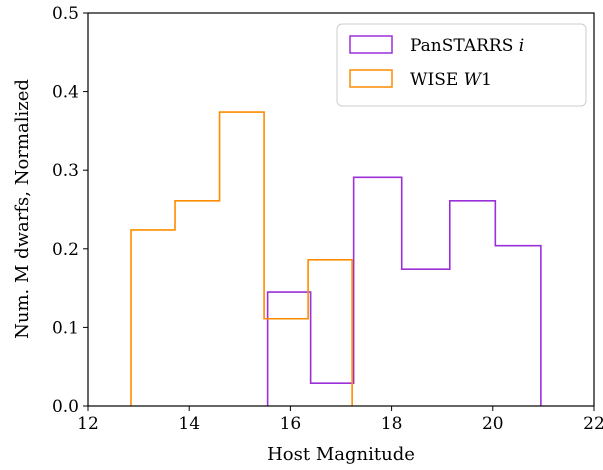 The height and width of the screenshot is (470, 603). I want to click on x-tick-label: 20, so click(493, 424).